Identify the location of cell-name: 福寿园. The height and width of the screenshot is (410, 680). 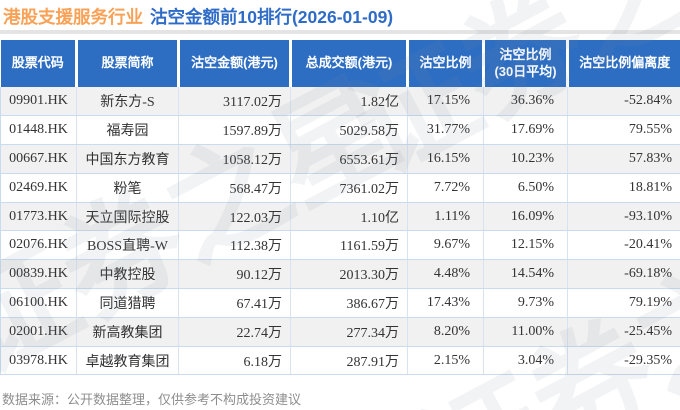
(127, 130).